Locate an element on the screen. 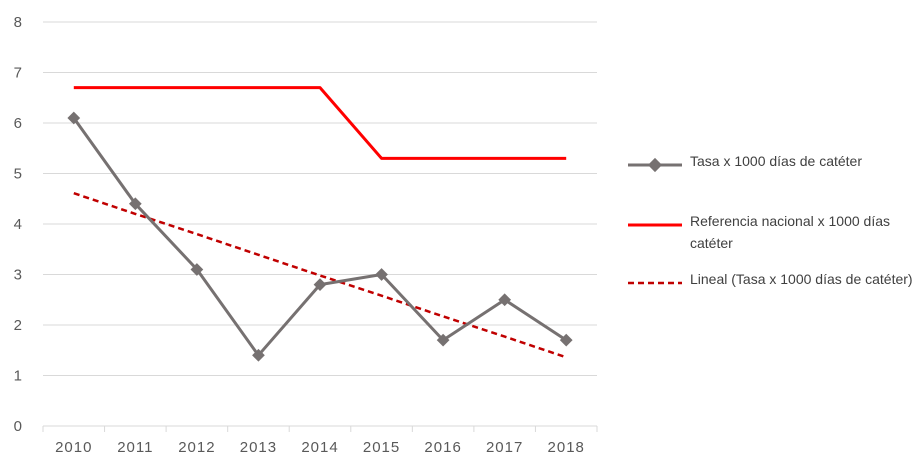  legend-swatch-lineal is located at coordinates (655, 283).